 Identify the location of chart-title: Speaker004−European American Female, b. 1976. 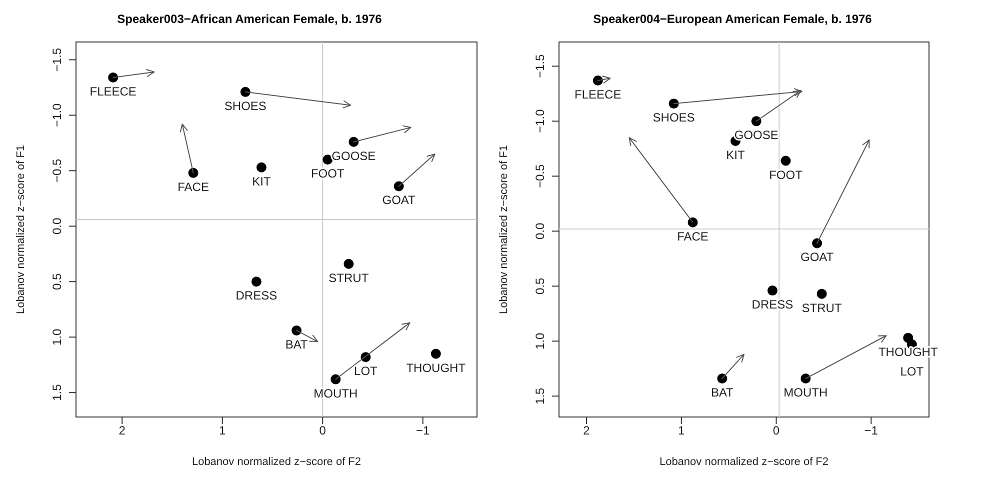
(732, 19).